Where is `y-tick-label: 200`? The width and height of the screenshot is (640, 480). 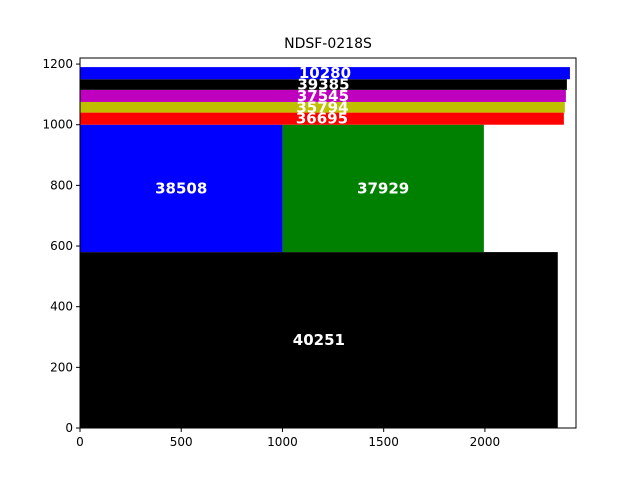
y-tick-label: 200 is located at coordinates (61, 367).